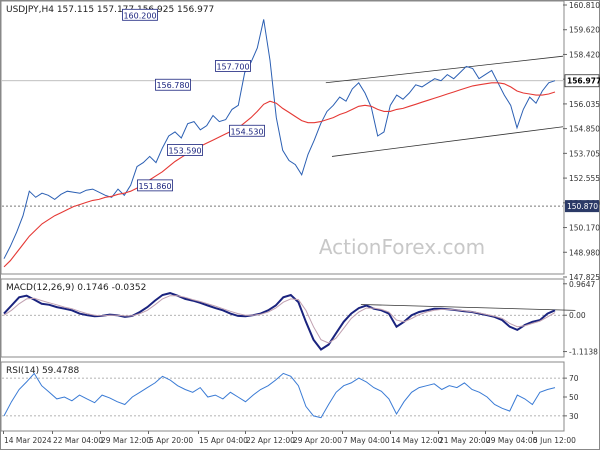  Describe the element at coordinates (28, 440) in the screenshot. I see `x-tick-label: 14 Mar 2024` at that location.